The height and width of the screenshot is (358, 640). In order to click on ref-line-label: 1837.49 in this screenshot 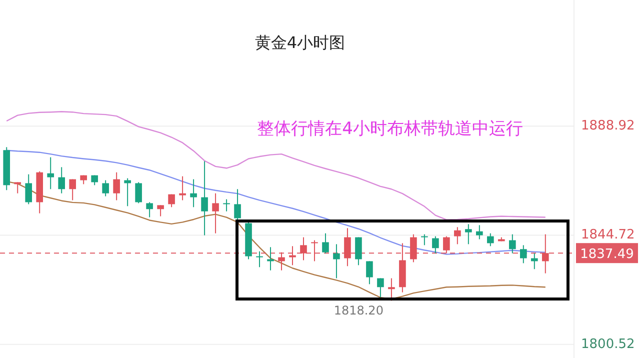, I will do `click(607, 254)`.